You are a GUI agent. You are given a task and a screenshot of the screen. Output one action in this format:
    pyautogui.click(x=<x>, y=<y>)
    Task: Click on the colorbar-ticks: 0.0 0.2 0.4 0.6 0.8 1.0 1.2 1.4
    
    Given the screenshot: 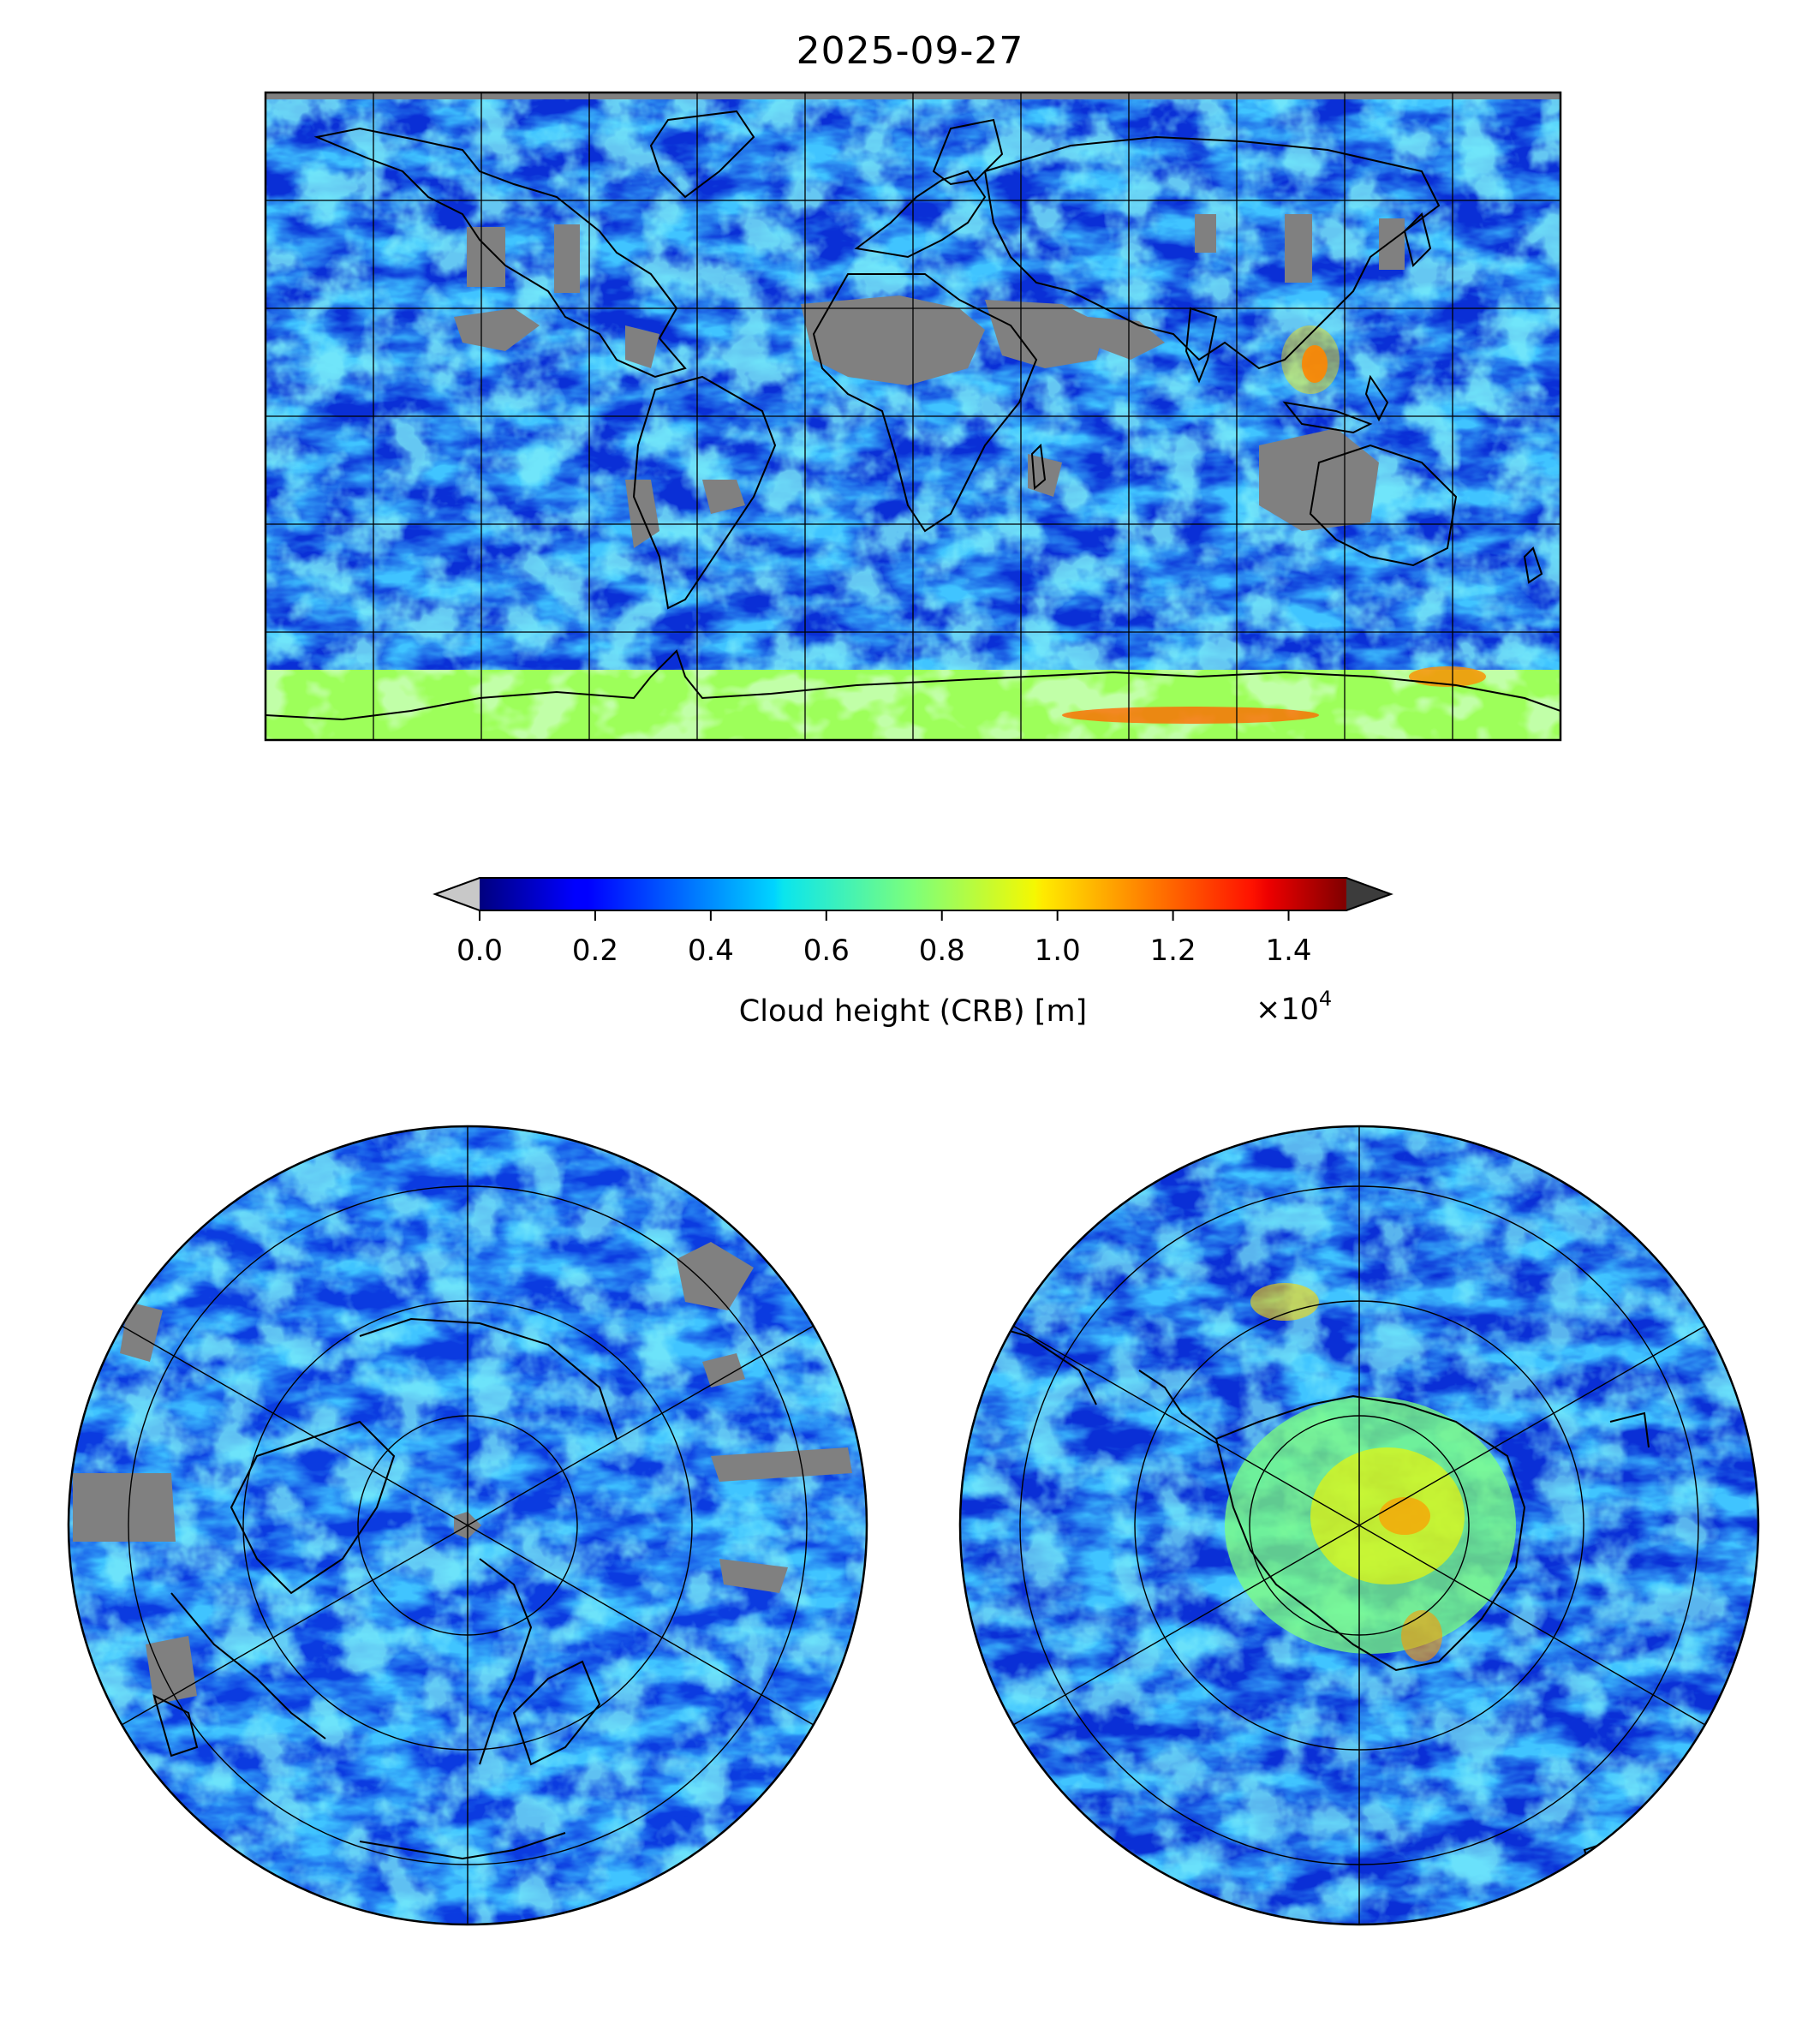 What is the action you would take?
    pyautogui.click(x=884, y=939)
    